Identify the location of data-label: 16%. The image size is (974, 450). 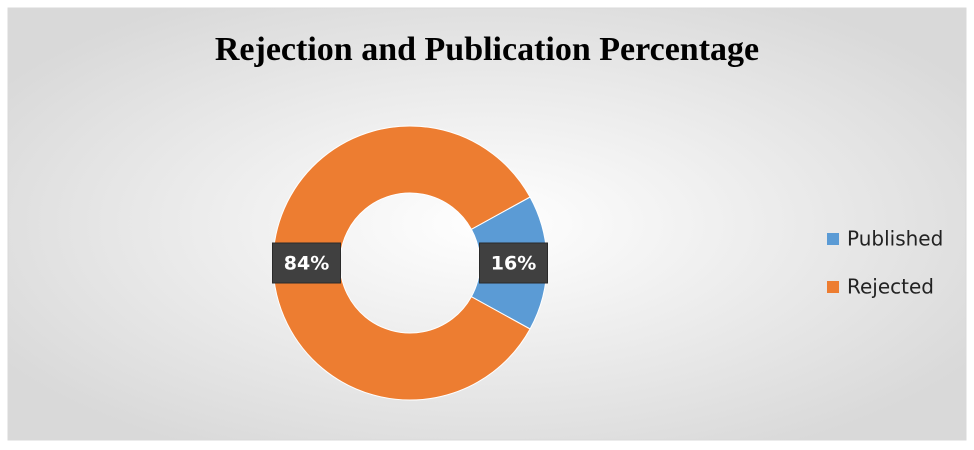
(513, 264).